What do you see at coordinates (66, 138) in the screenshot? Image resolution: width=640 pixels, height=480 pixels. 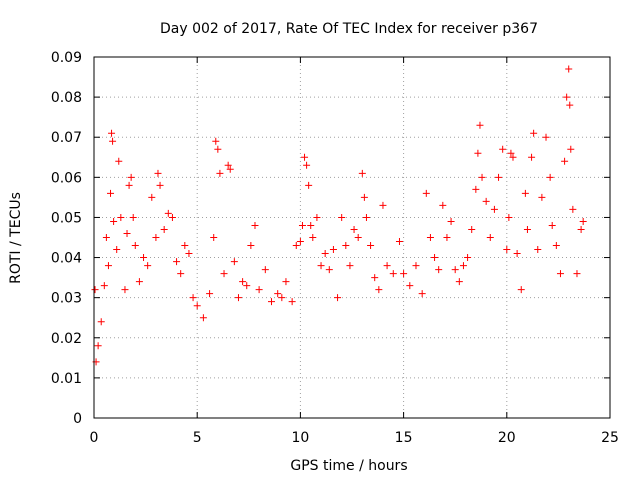 I see `y-tick-label: 0.07` at bounding box center [66, 138].